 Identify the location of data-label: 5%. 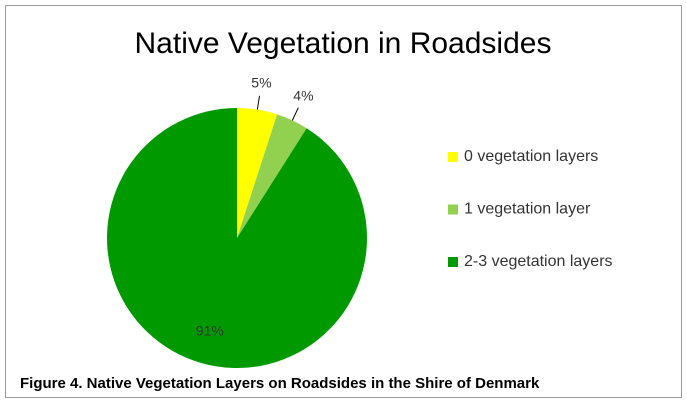
(261, 83).